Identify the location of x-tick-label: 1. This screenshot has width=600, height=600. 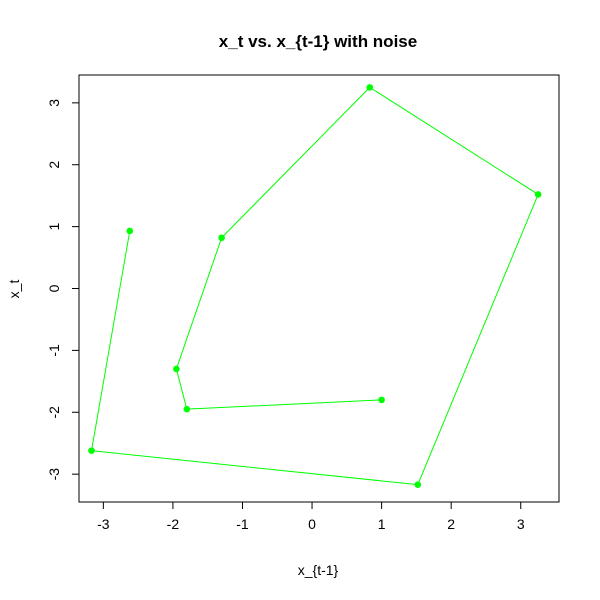
(382, 524).